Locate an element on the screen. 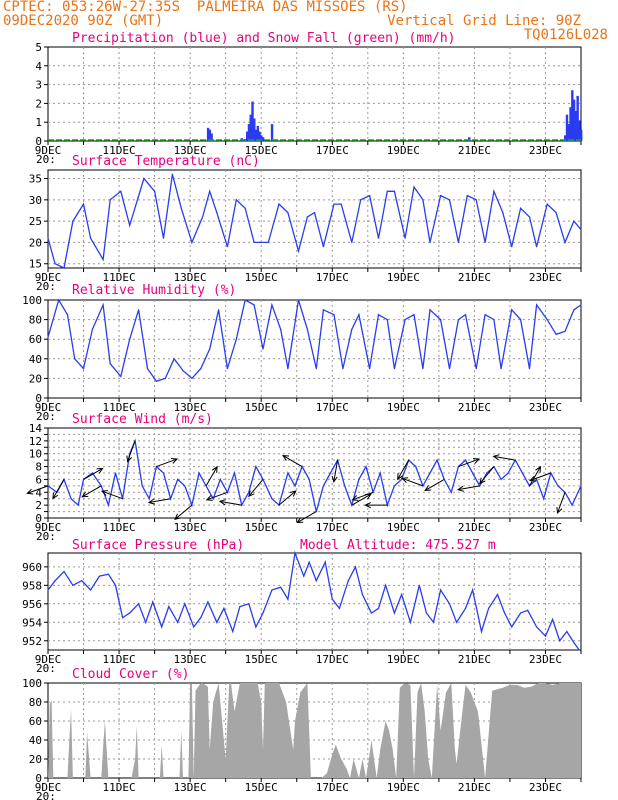 The width and height of the screenshot is (618, 800). precip-ytick-label: 3 is located at coordinates (38, 85).